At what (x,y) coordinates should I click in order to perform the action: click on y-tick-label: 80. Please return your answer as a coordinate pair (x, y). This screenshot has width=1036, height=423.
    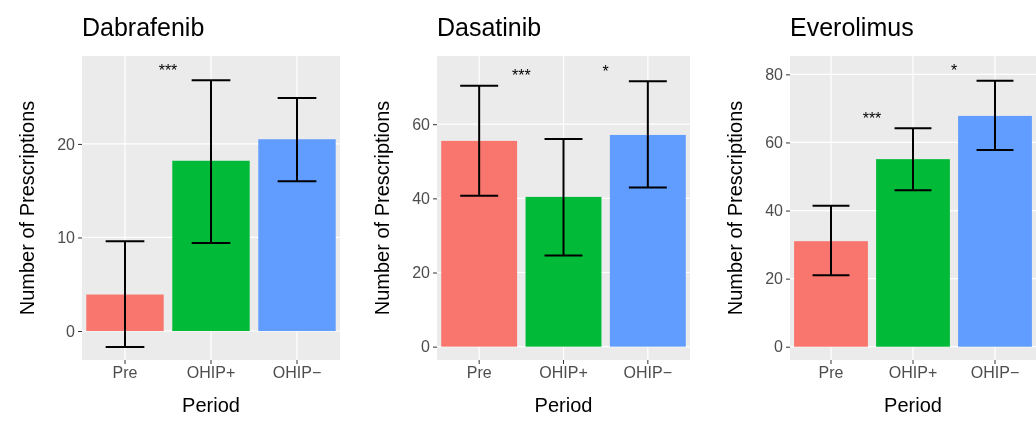
    Looking at the image, I should click on (774, 74).